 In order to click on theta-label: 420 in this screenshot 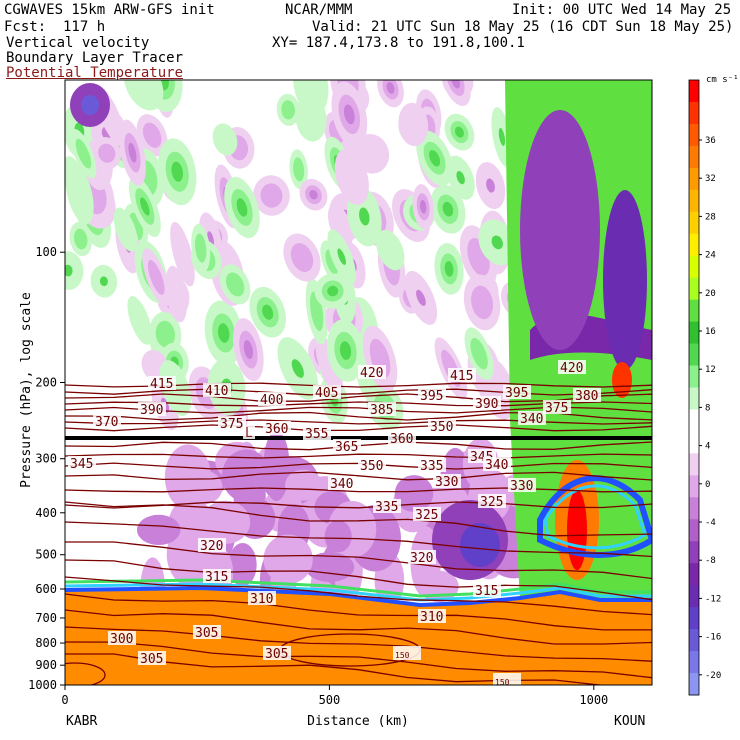, I will do `click(371, 373)`.